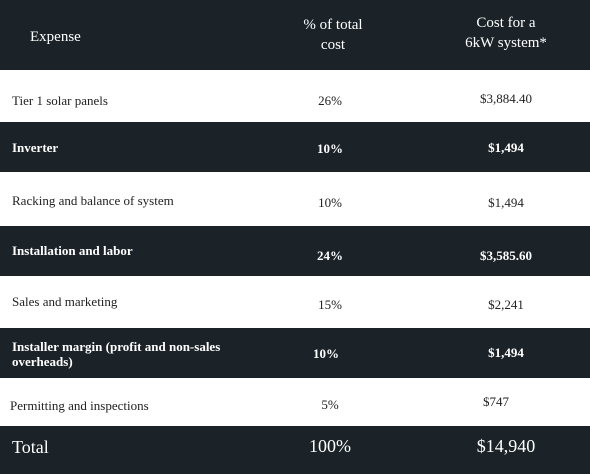  I want to click on table-row: Installation and labor 24% $3,585.60, so click(295, 251).